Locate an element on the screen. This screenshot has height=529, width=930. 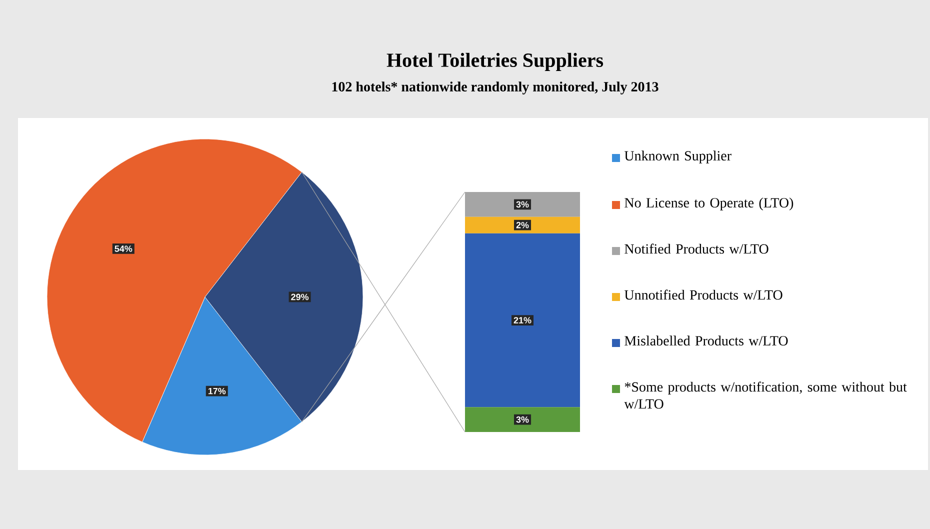
legend-label: Mislabelled Products w/LTO is located at coordinates (706, 341).